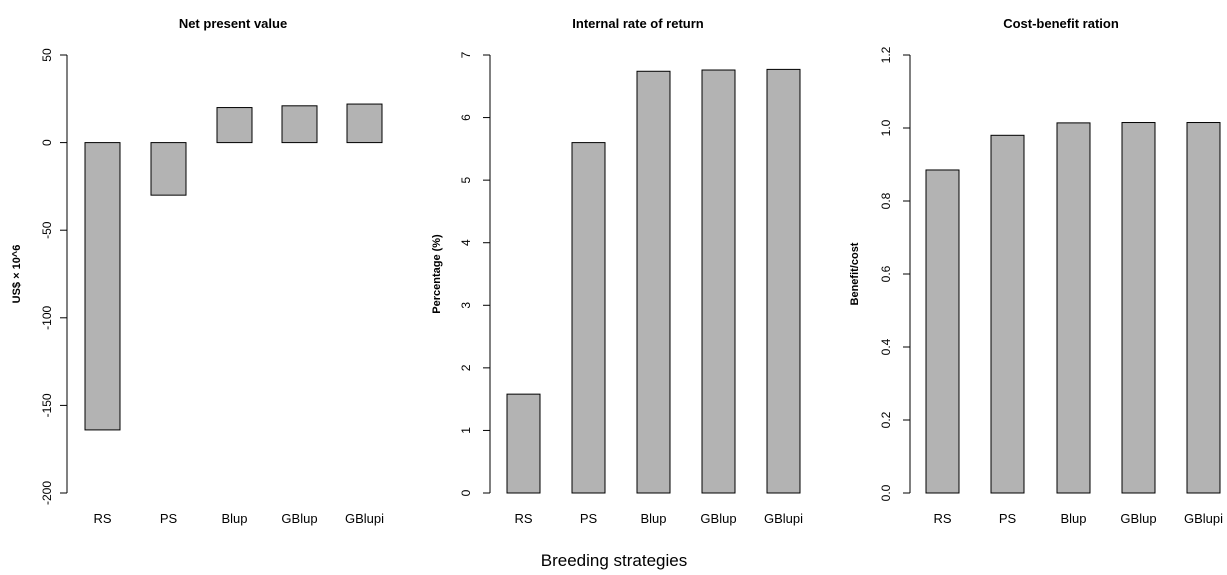 This screenshot has width=1227, height=575. I want to click on y-tick-label: 0.2, so click(886, 419).